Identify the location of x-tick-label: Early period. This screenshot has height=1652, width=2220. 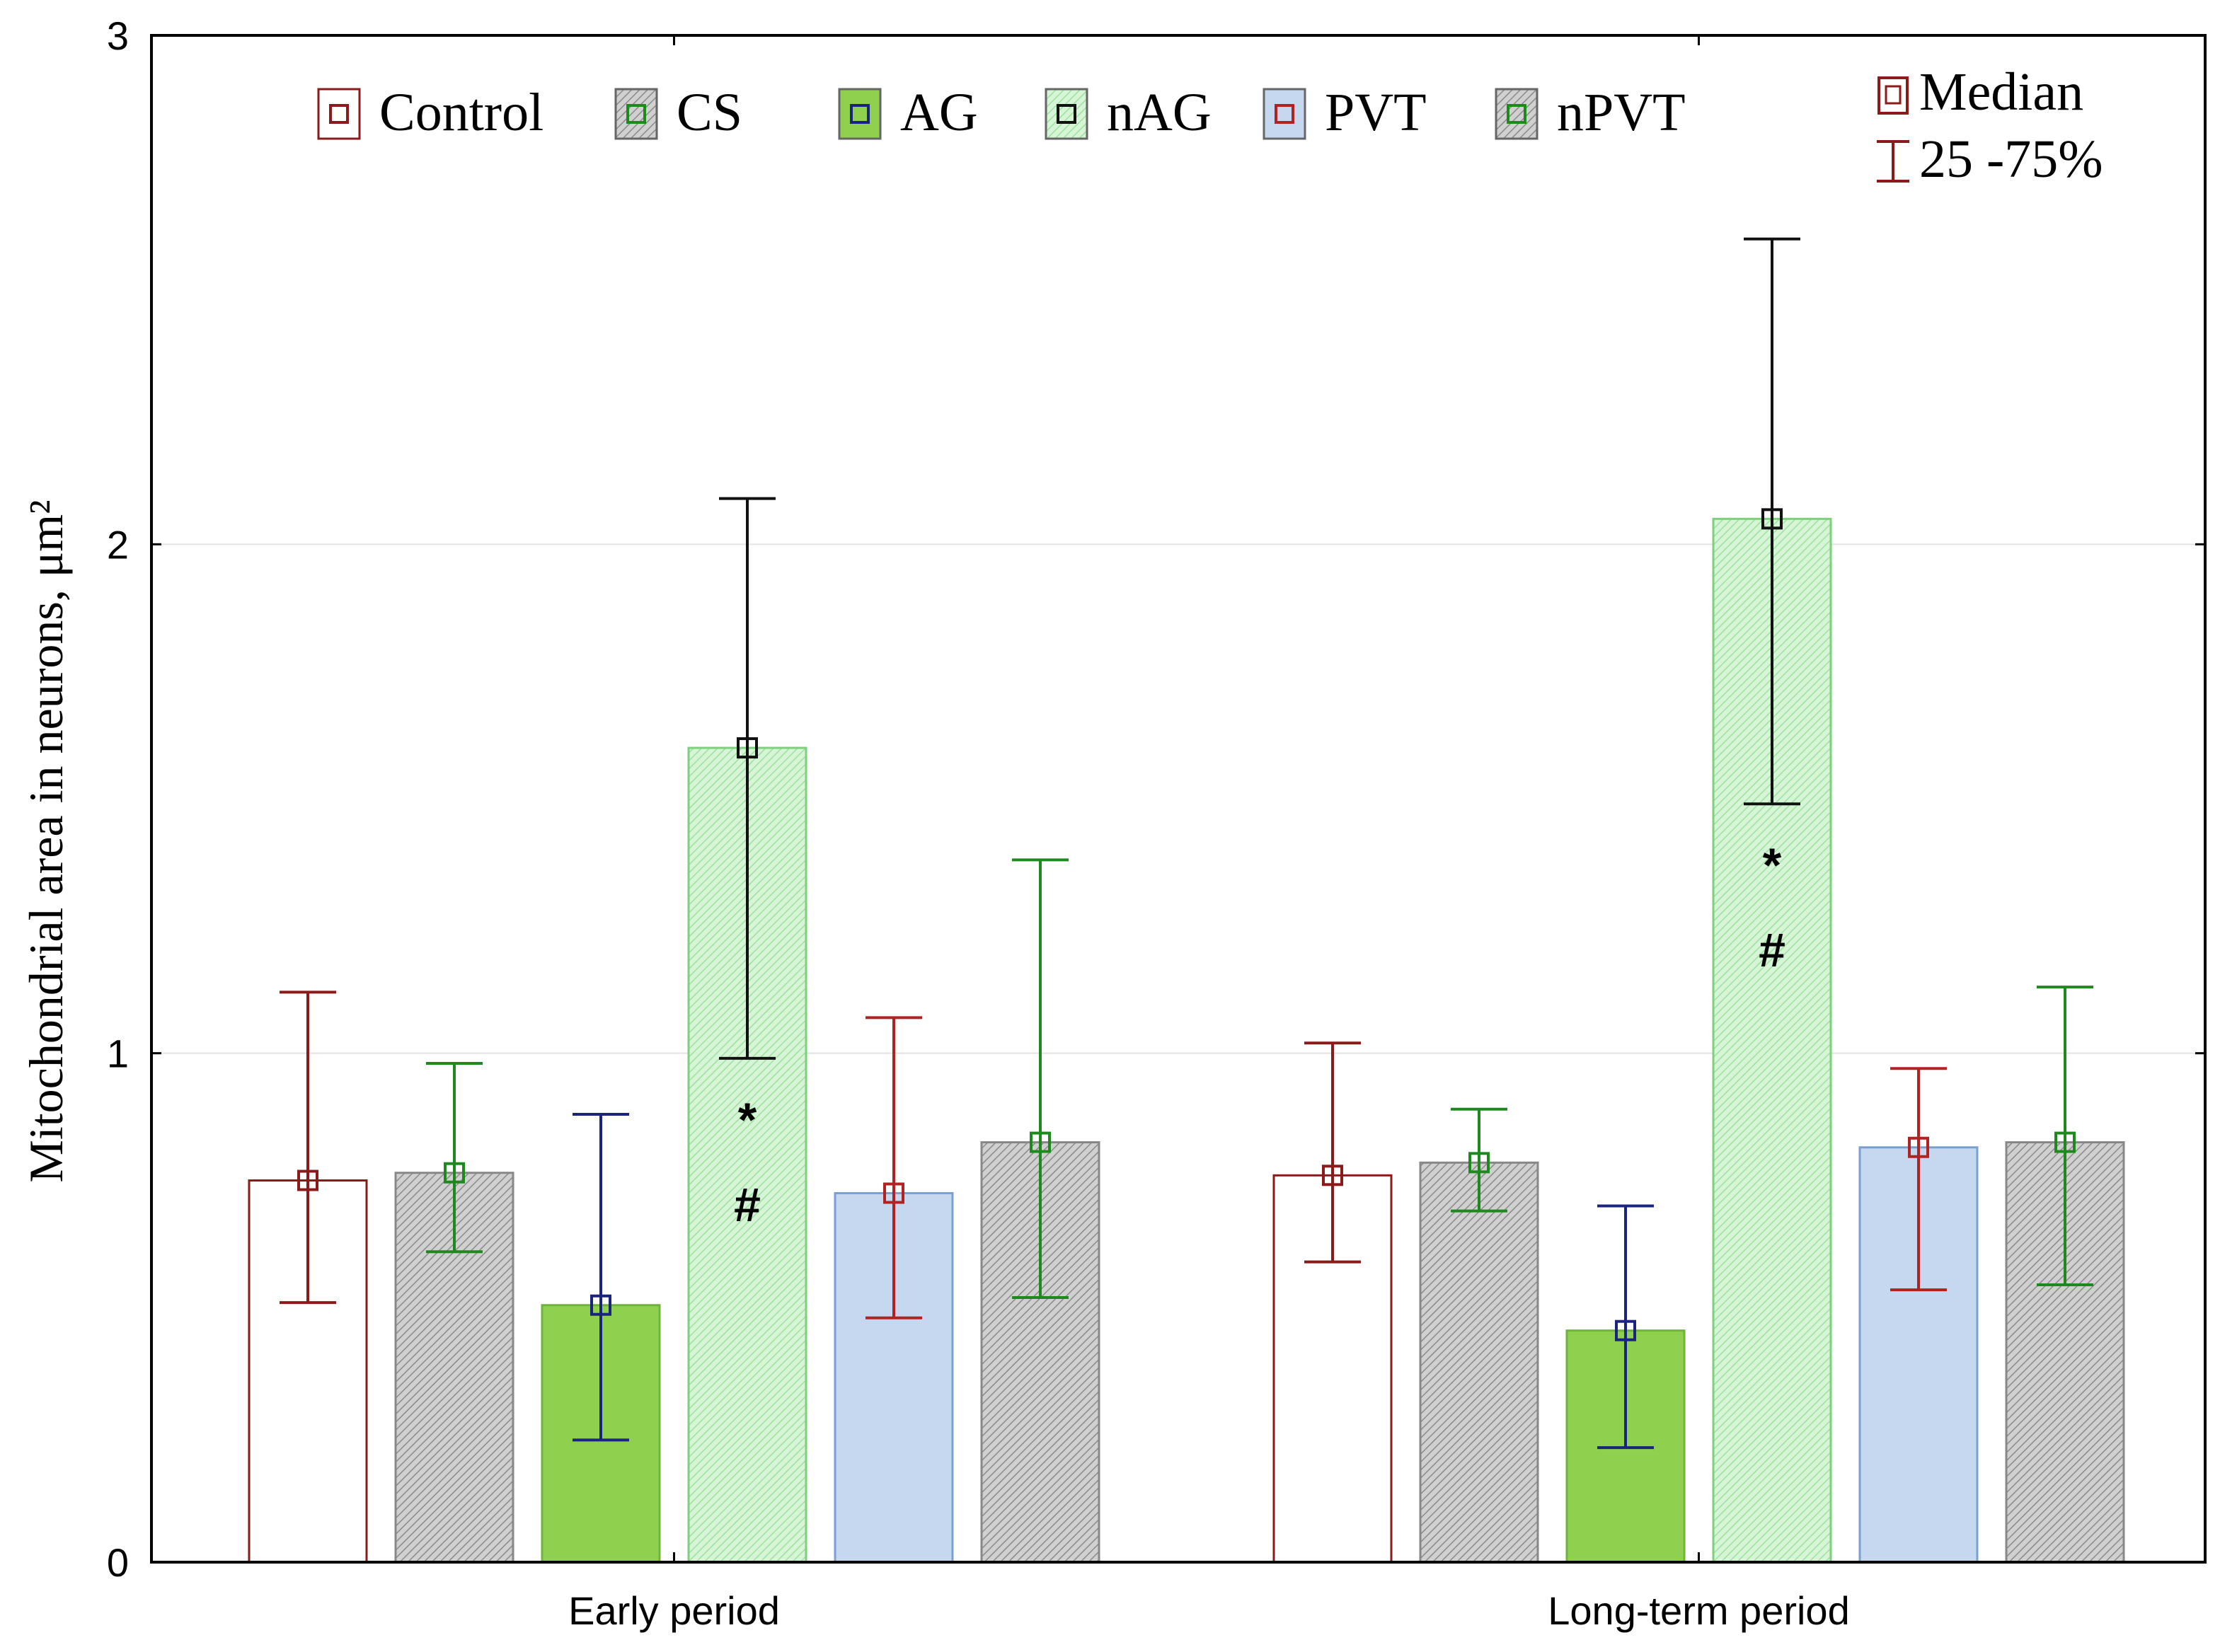
(674, 1610).